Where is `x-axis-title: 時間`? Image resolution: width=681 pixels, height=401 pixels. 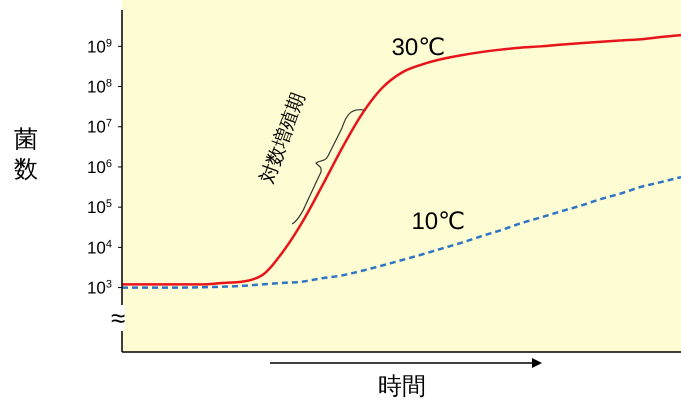
x-axis-title: 時間 is located at coordinates (402, 386).